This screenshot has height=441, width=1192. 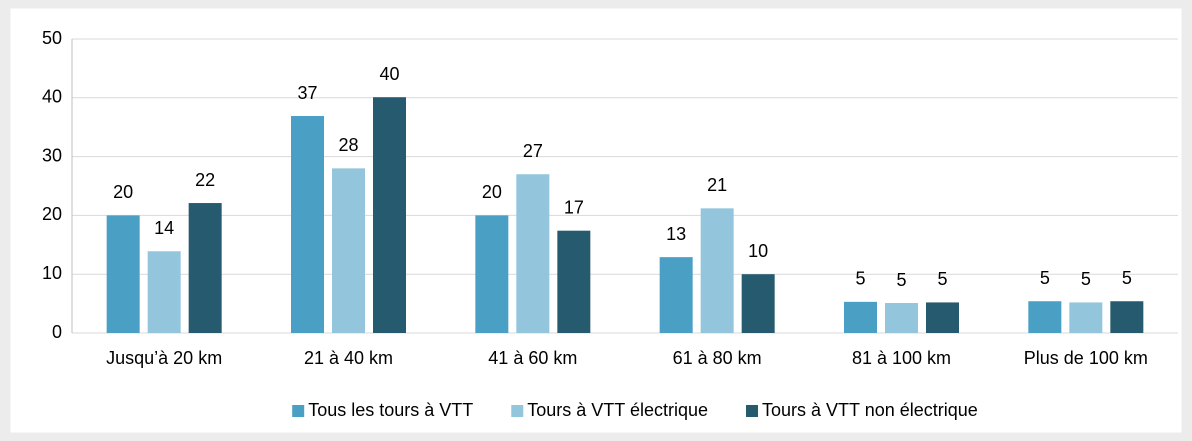 I want to click on legend-label: Tours à VTT non électrique, so click(x=870, y=410).